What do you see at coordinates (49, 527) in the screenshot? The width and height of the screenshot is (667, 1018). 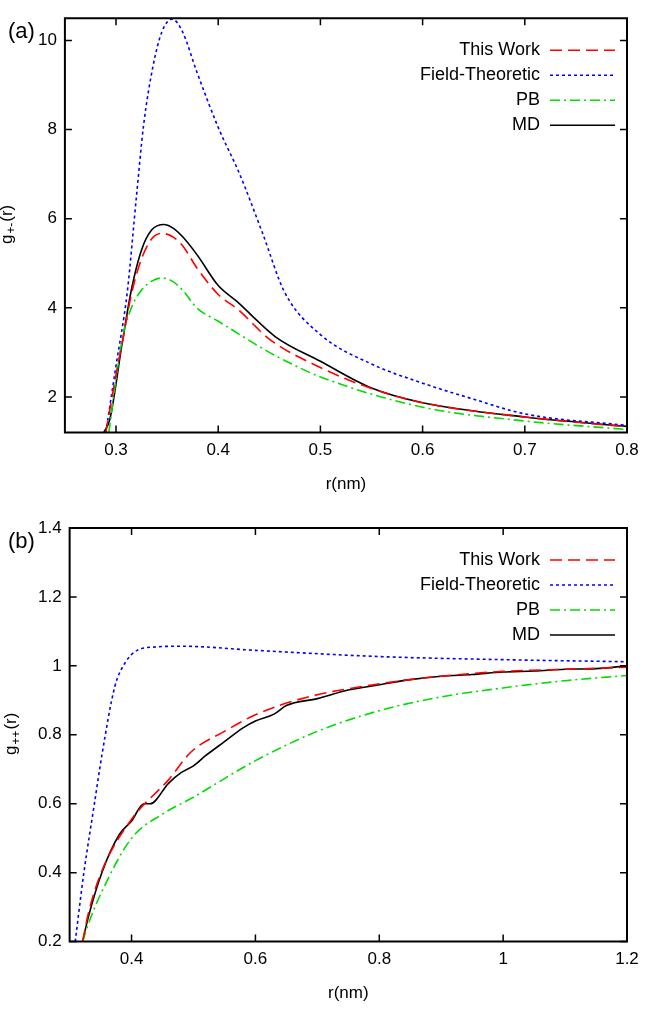 I see `y-tick-label: 1.4` at bounding box center [49, 527].